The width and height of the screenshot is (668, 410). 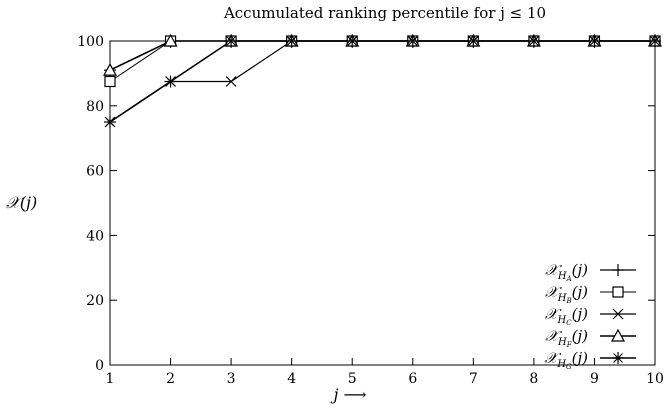 I want to click on y-tick-label: 0, so click(x=99, y=366).